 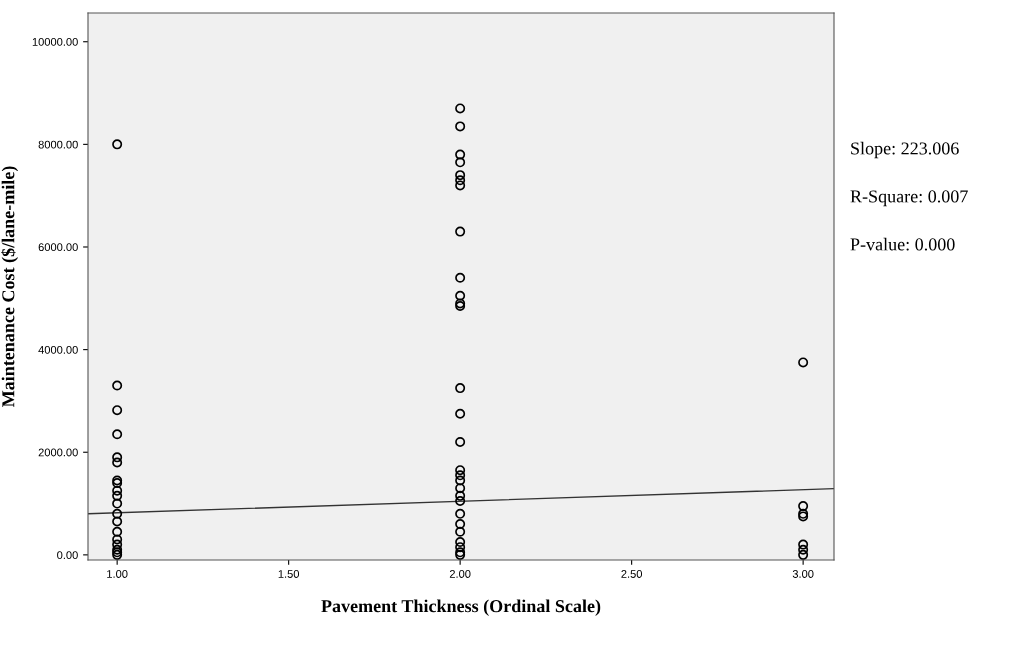 What do you see at coordinates (803, 574) in the screenshot?
I see `x-tick-label: 3.00` at bounding box center [803, 574].